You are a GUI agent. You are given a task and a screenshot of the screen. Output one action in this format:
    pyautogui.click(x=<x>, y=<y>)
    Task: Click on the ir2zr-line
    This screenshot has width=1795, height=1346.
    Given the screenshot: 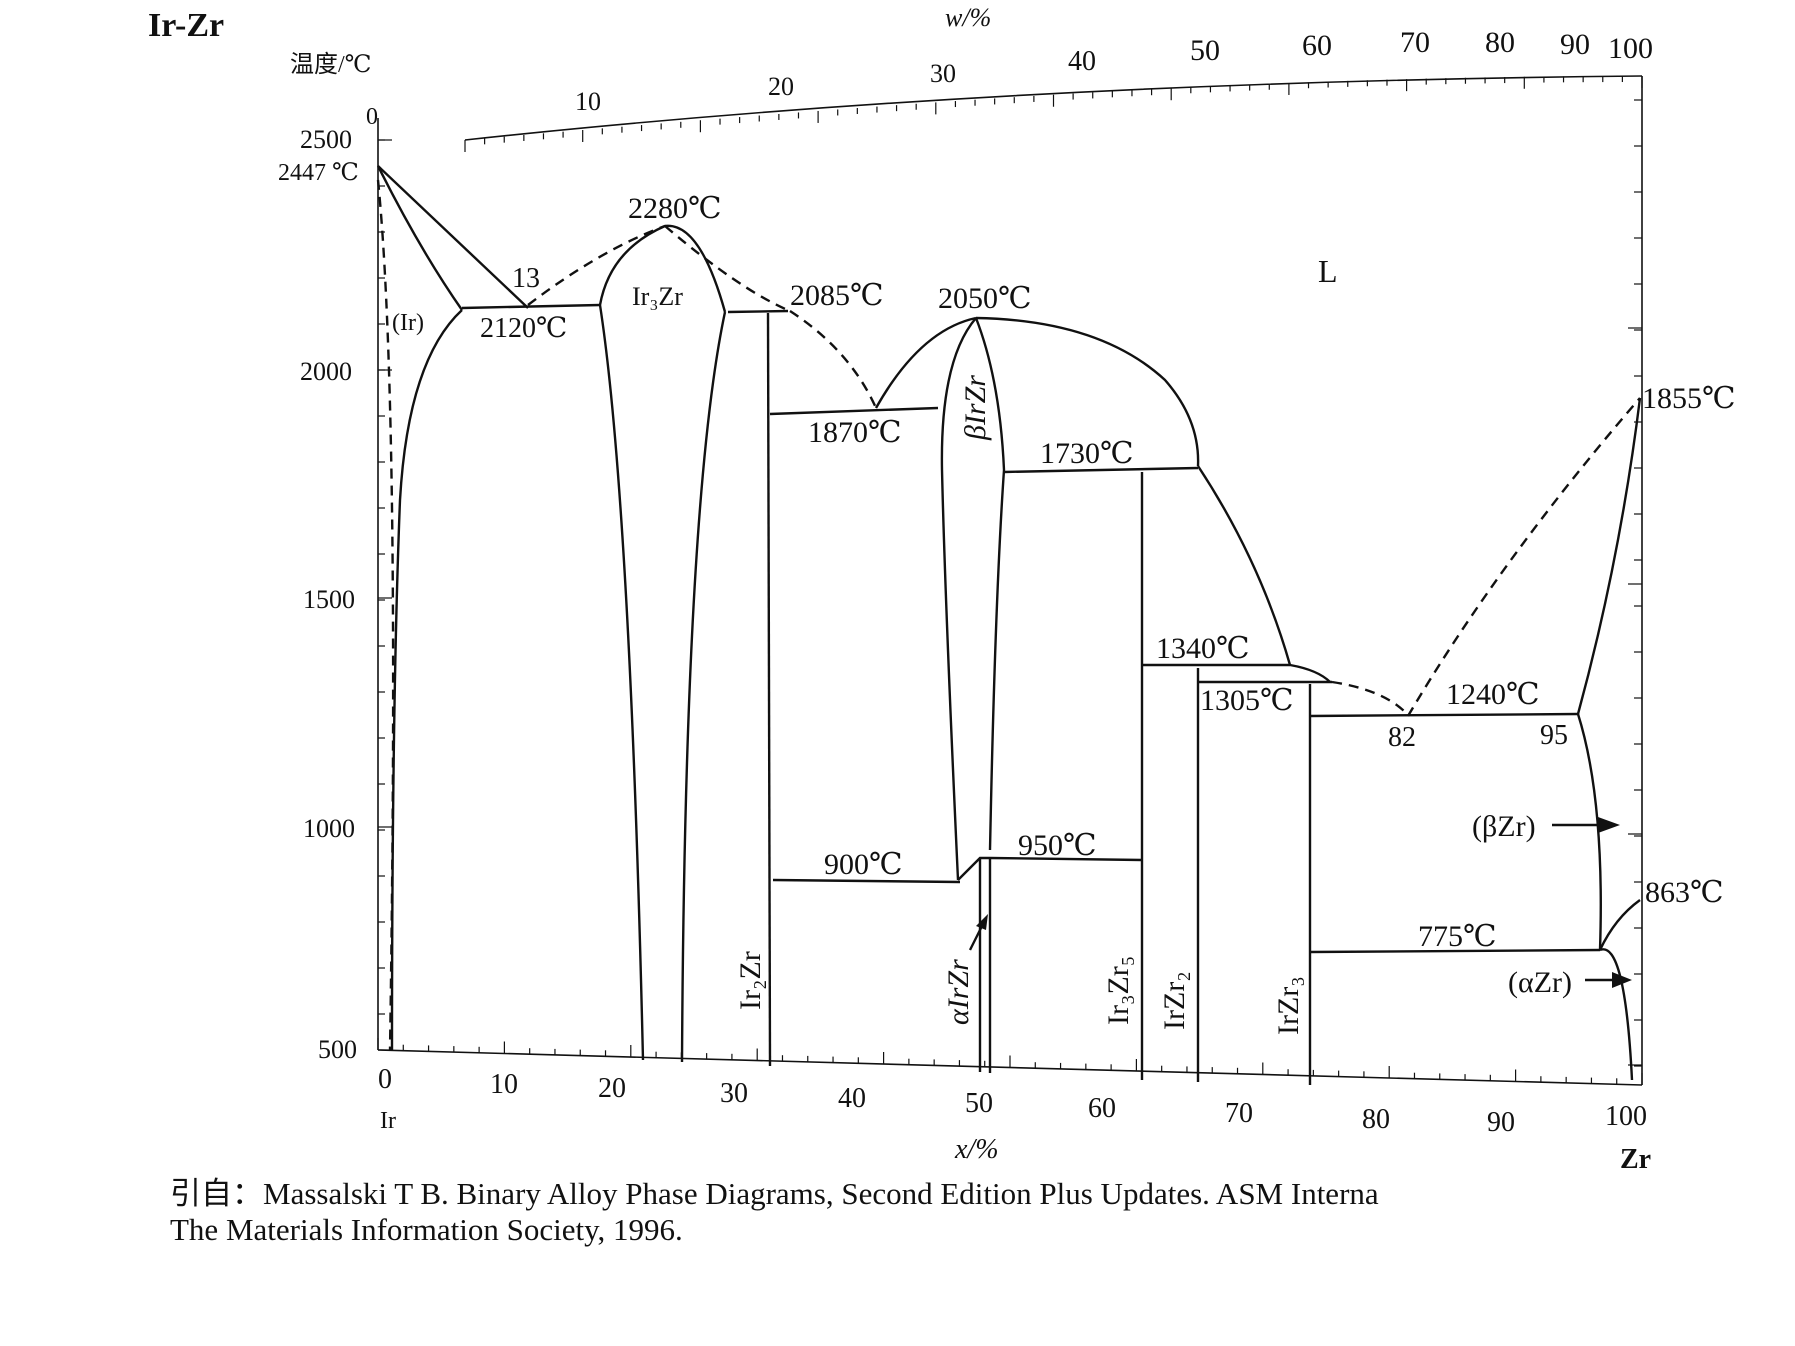 What is the action you would take?
    pyautogui.click(x=769, y=689)
    